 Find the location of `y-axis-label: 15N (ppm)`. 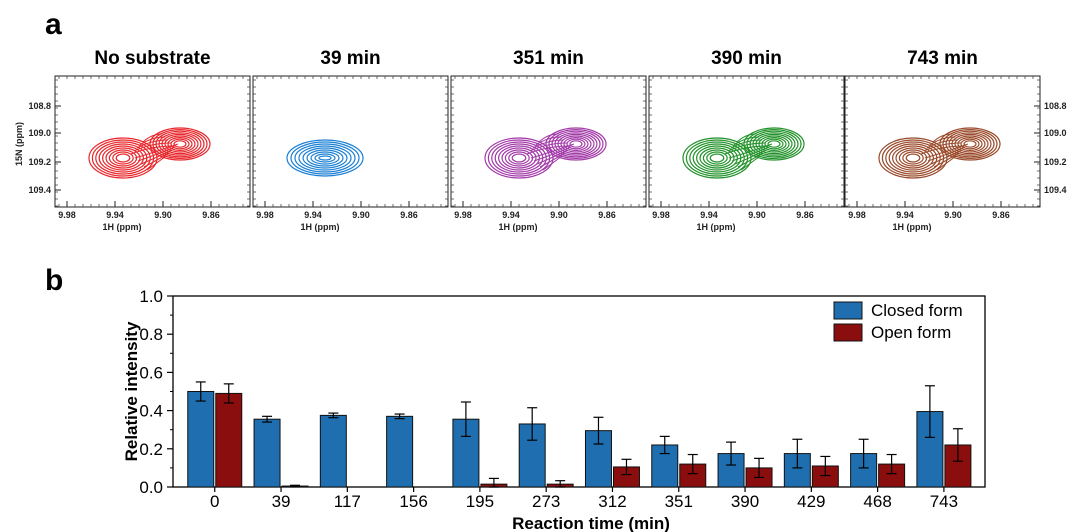

y-axis-label: 15N (ppm) is located at coordinates (19, 144).